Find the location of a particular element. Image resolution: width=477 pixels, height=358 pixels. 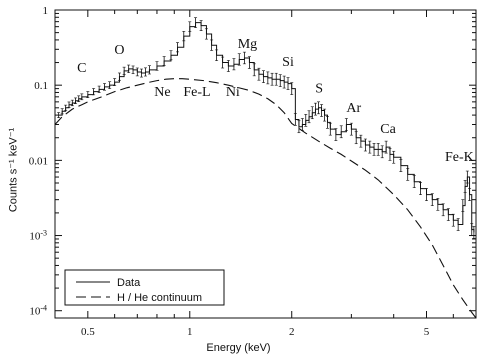

legend-box is located at coordinates (144, 287).